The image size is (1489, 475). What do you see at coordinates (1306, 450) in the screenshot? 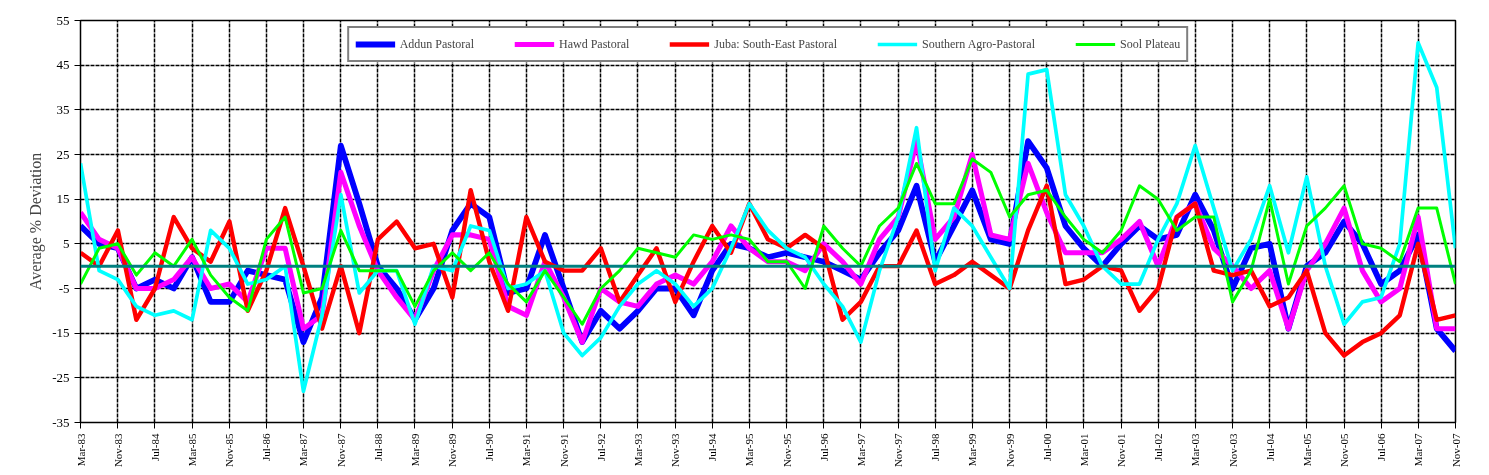
I see `x-tick-label: Mar-05` at bounding box center [1306, 450].